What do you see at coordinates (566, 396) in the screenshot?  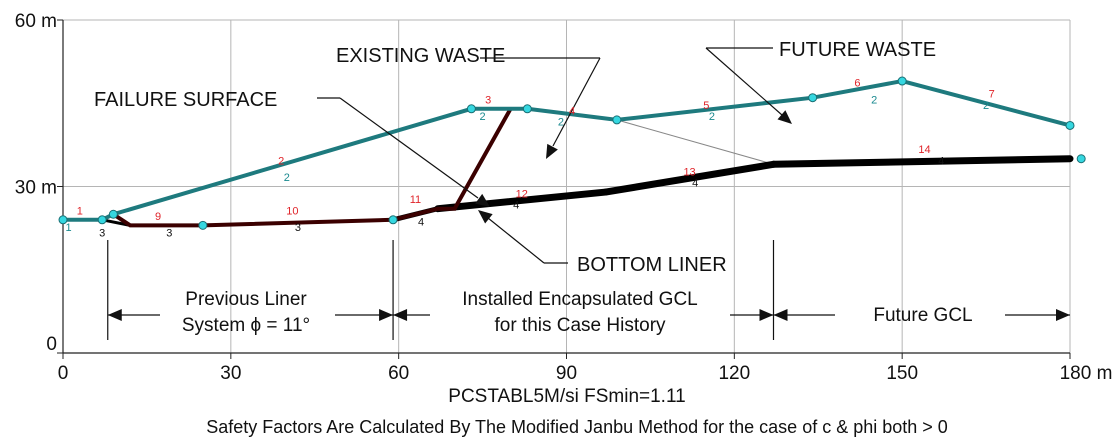 I see `program-subtitle: PCSTABL5M/si FSmin=1.11` at bounding box center [566, 396].